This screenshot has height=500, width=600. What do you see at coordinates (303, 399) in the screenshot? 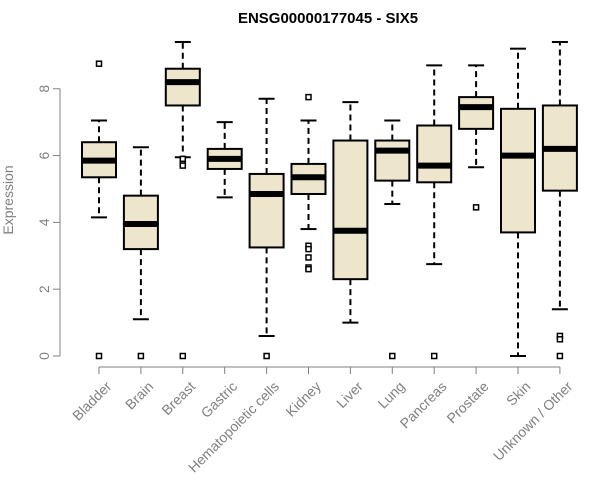
I see `x-tick-label-kidney: Kidney` at bounding box center [303, 399].